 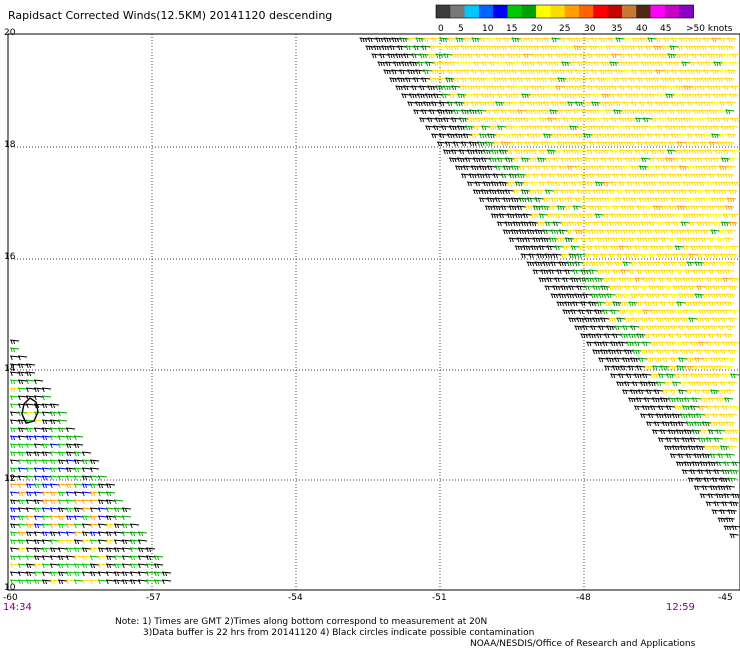 What do you see at coordinates (441, 29) in the screenshot?
I see `legend-label: 0` at bounding box center [441, 29].